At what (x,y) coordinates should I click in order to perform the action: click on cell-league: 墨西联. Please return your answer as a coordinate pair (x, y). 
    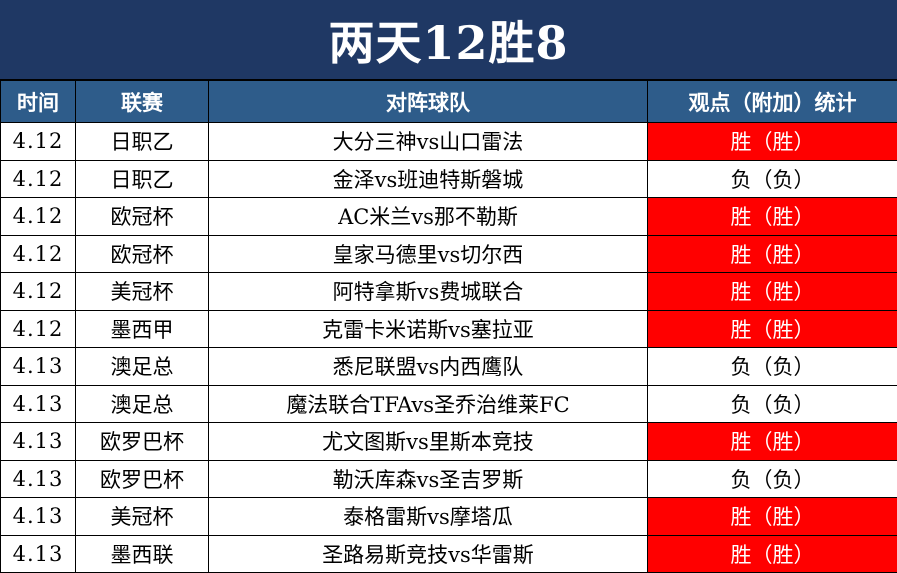
    Looking at the image, I should click on (142, 554).